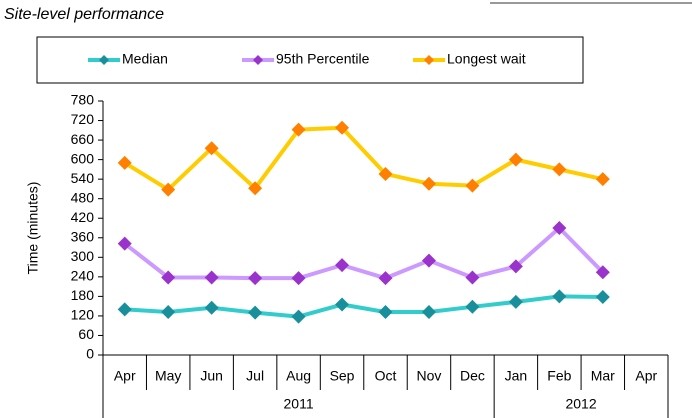  I want to click on y-tick-label: 600, so click(83, 158).